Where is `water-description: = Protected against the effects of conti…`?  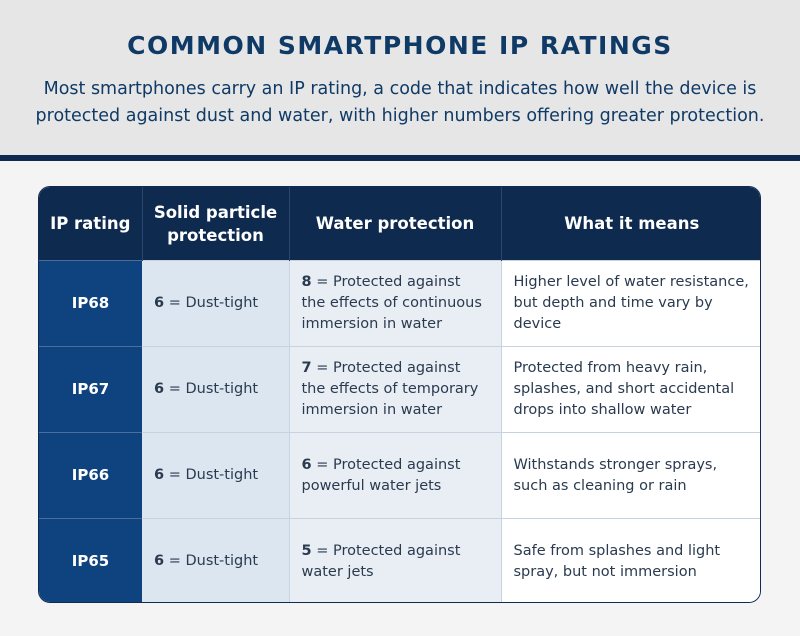
water-description: = Protected against the effects of conti… is located at coordinates (391, 303).